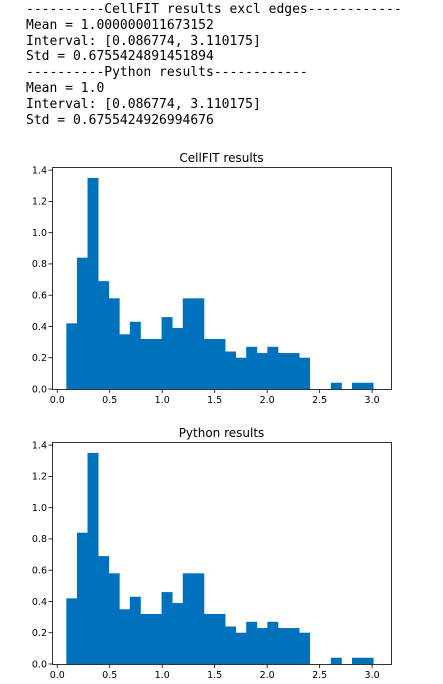 Image resolution: width=443 pixels, height=684 pixels. What do you see at coordinates (120, 57) in the screenshot?
I see `console-line: Std = 0.6755424891451894` at bounding box center [120, 57].